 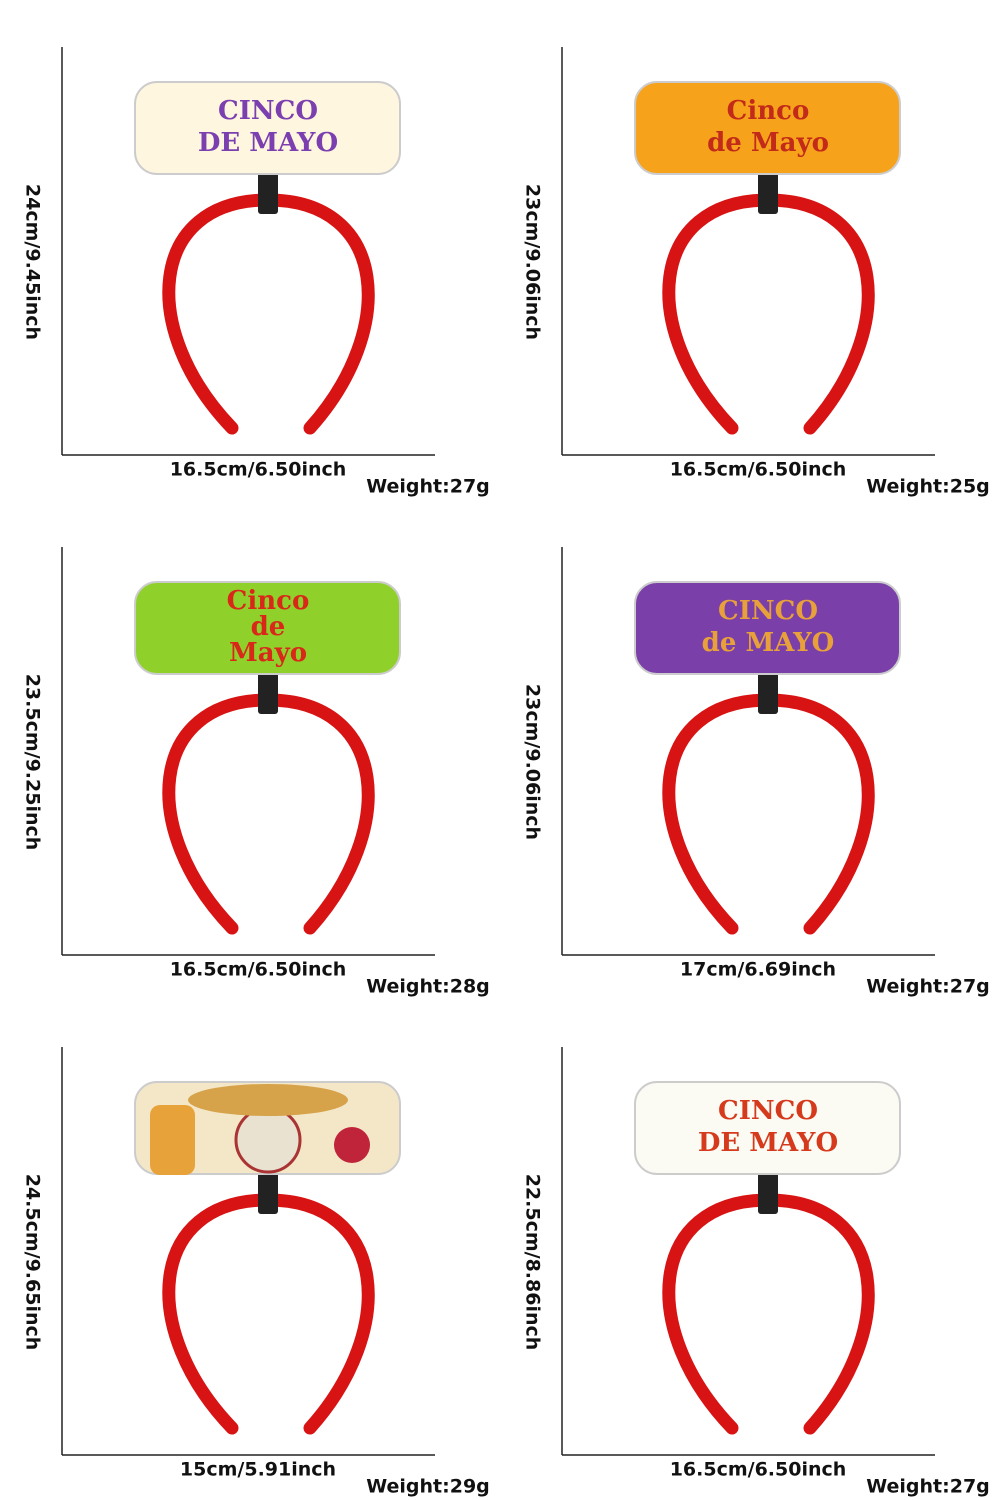 What do you see at coordinates (268, 1140) in the screenshot?
I see `skull` at bounding box center [268, 1140].